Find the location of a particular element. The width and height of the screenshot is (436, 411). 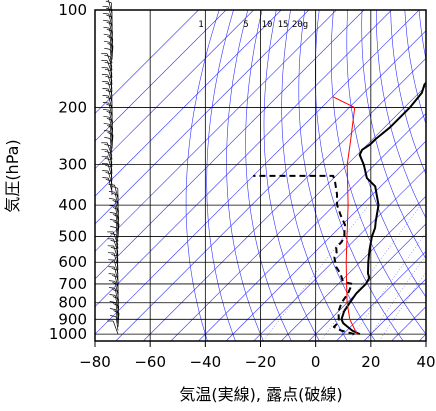

x-tick-label: 40 is located at coordinates (425, 362).